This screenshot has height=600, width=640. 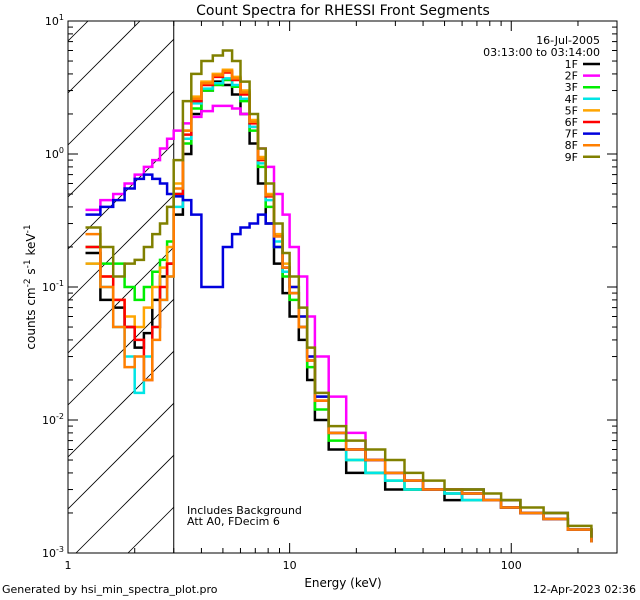 I want to click on attenuator-hatch-region, so click(x=121, y=287).